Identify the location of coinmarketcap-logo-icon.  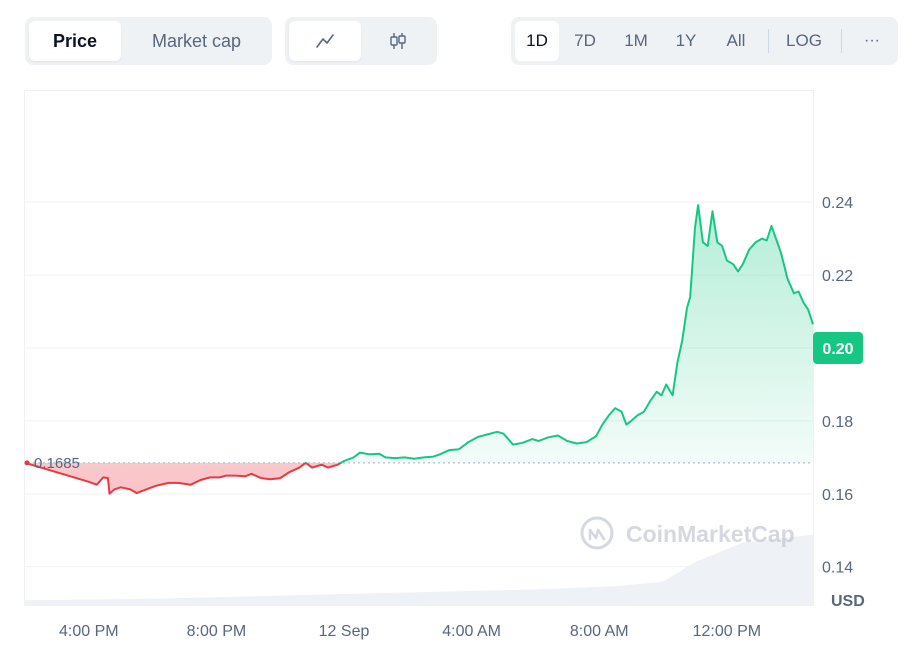
(597, 533).